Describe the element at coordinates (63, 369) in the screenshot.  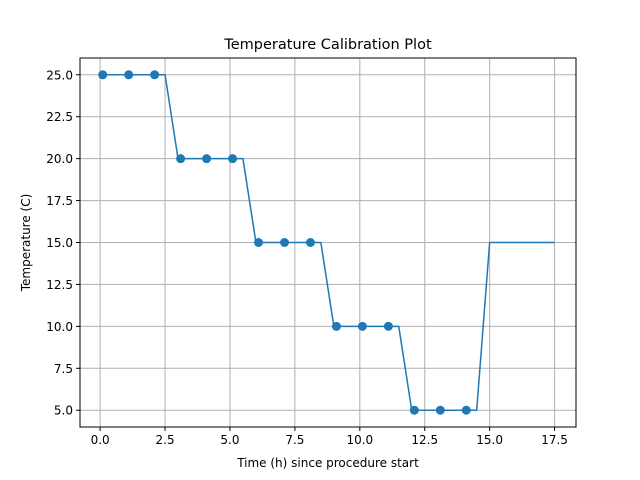
I see `y-tick-label: 7.5` at that location.